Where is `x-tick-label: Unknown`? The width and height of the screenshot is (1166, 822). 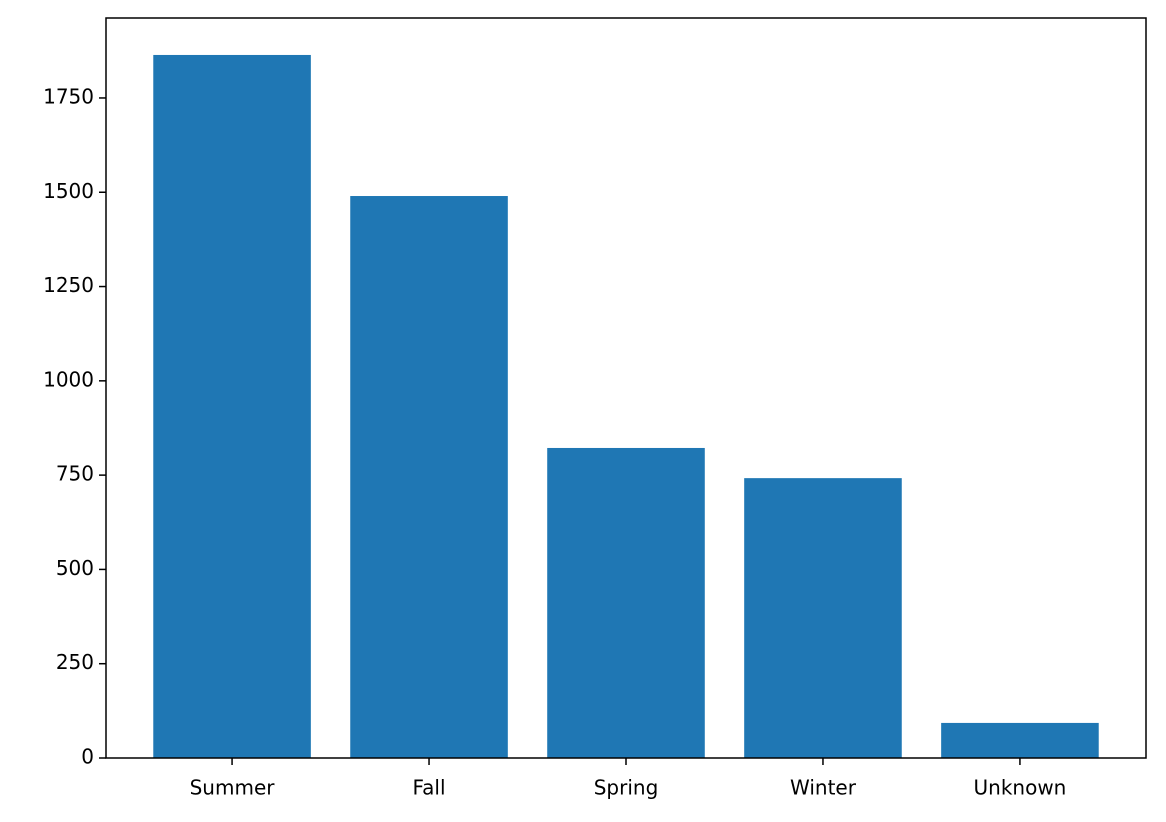
x-tick-label: Unknown is located at coordinates (1020, 788).